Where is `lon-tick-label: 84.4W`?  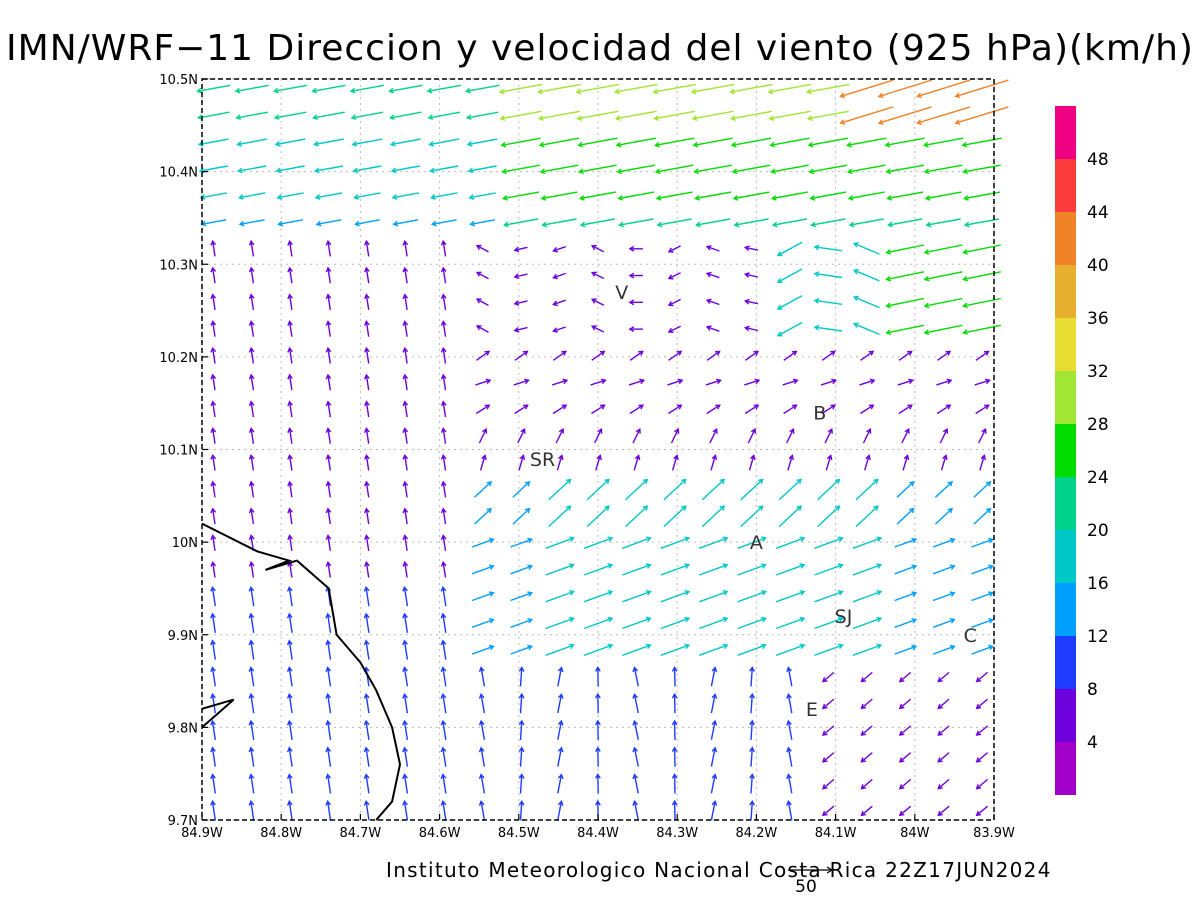 lon-tick-label: 84.4W is located at coordinates (598, 833).